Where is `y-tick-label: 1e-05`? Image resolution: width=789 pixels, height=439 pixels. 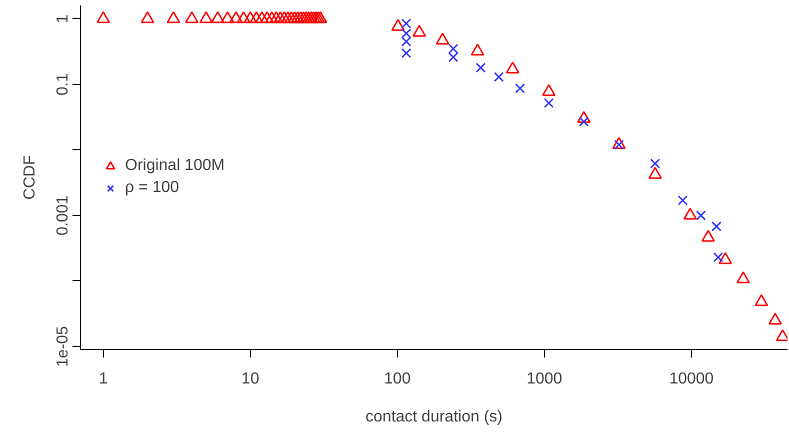
y-tick-label: 1e-05 is located at coordinates (63, 346).